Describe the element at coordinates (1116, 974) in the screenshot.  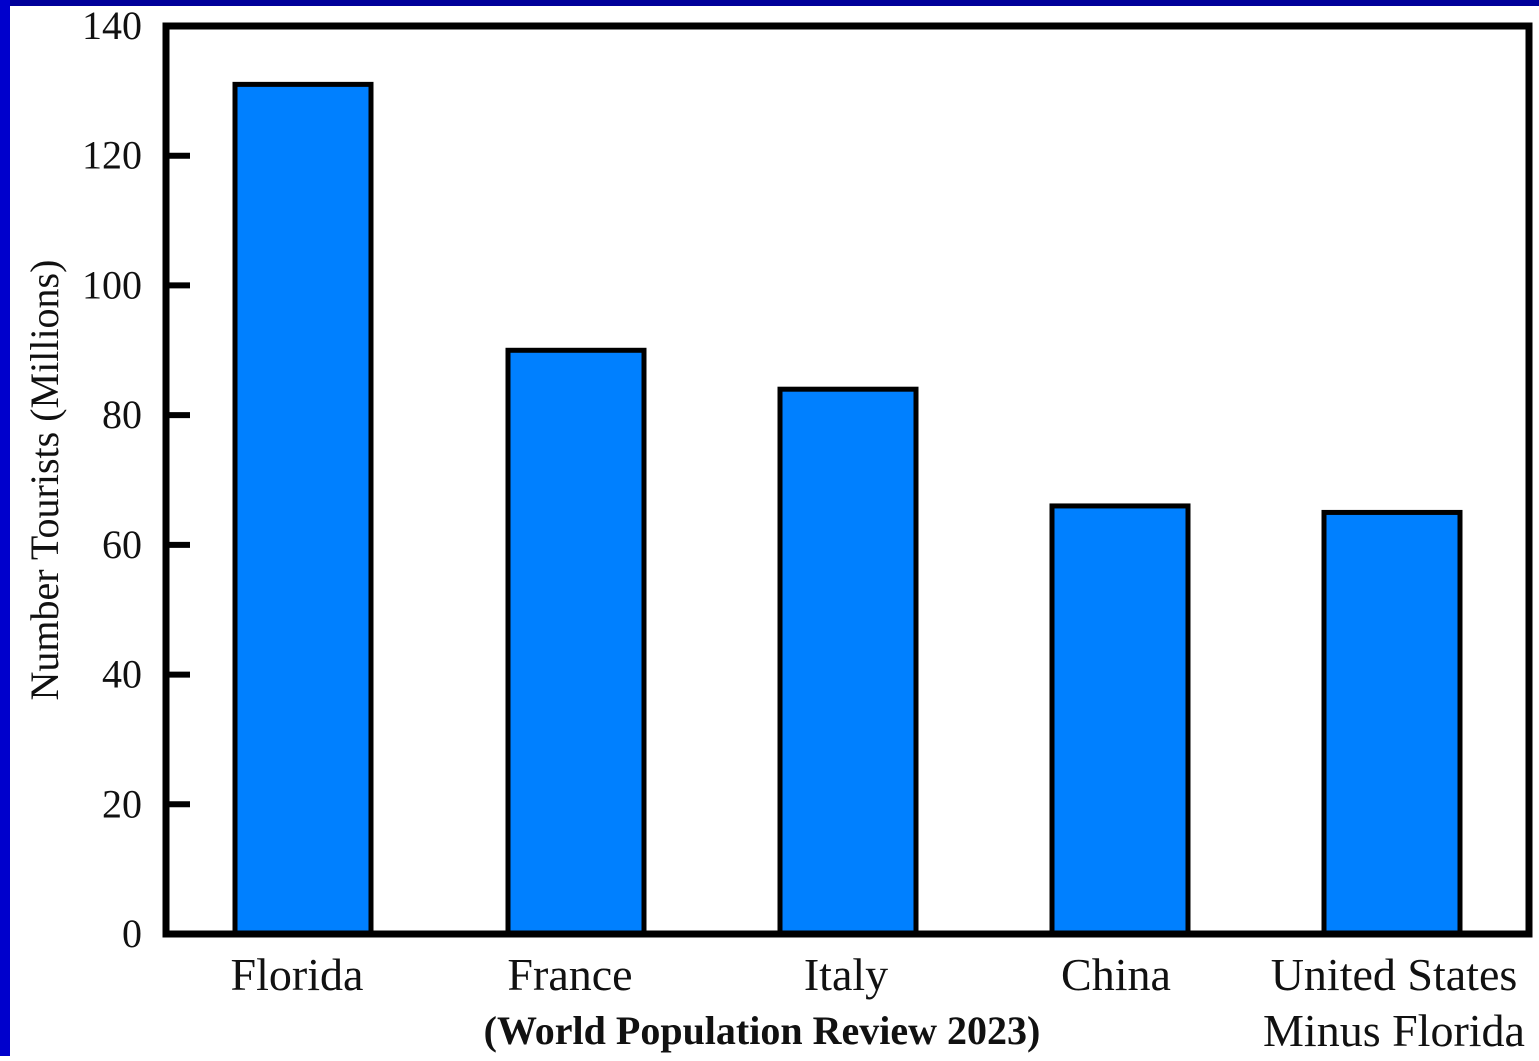
I see `x-tick-label-china: China` at that location.